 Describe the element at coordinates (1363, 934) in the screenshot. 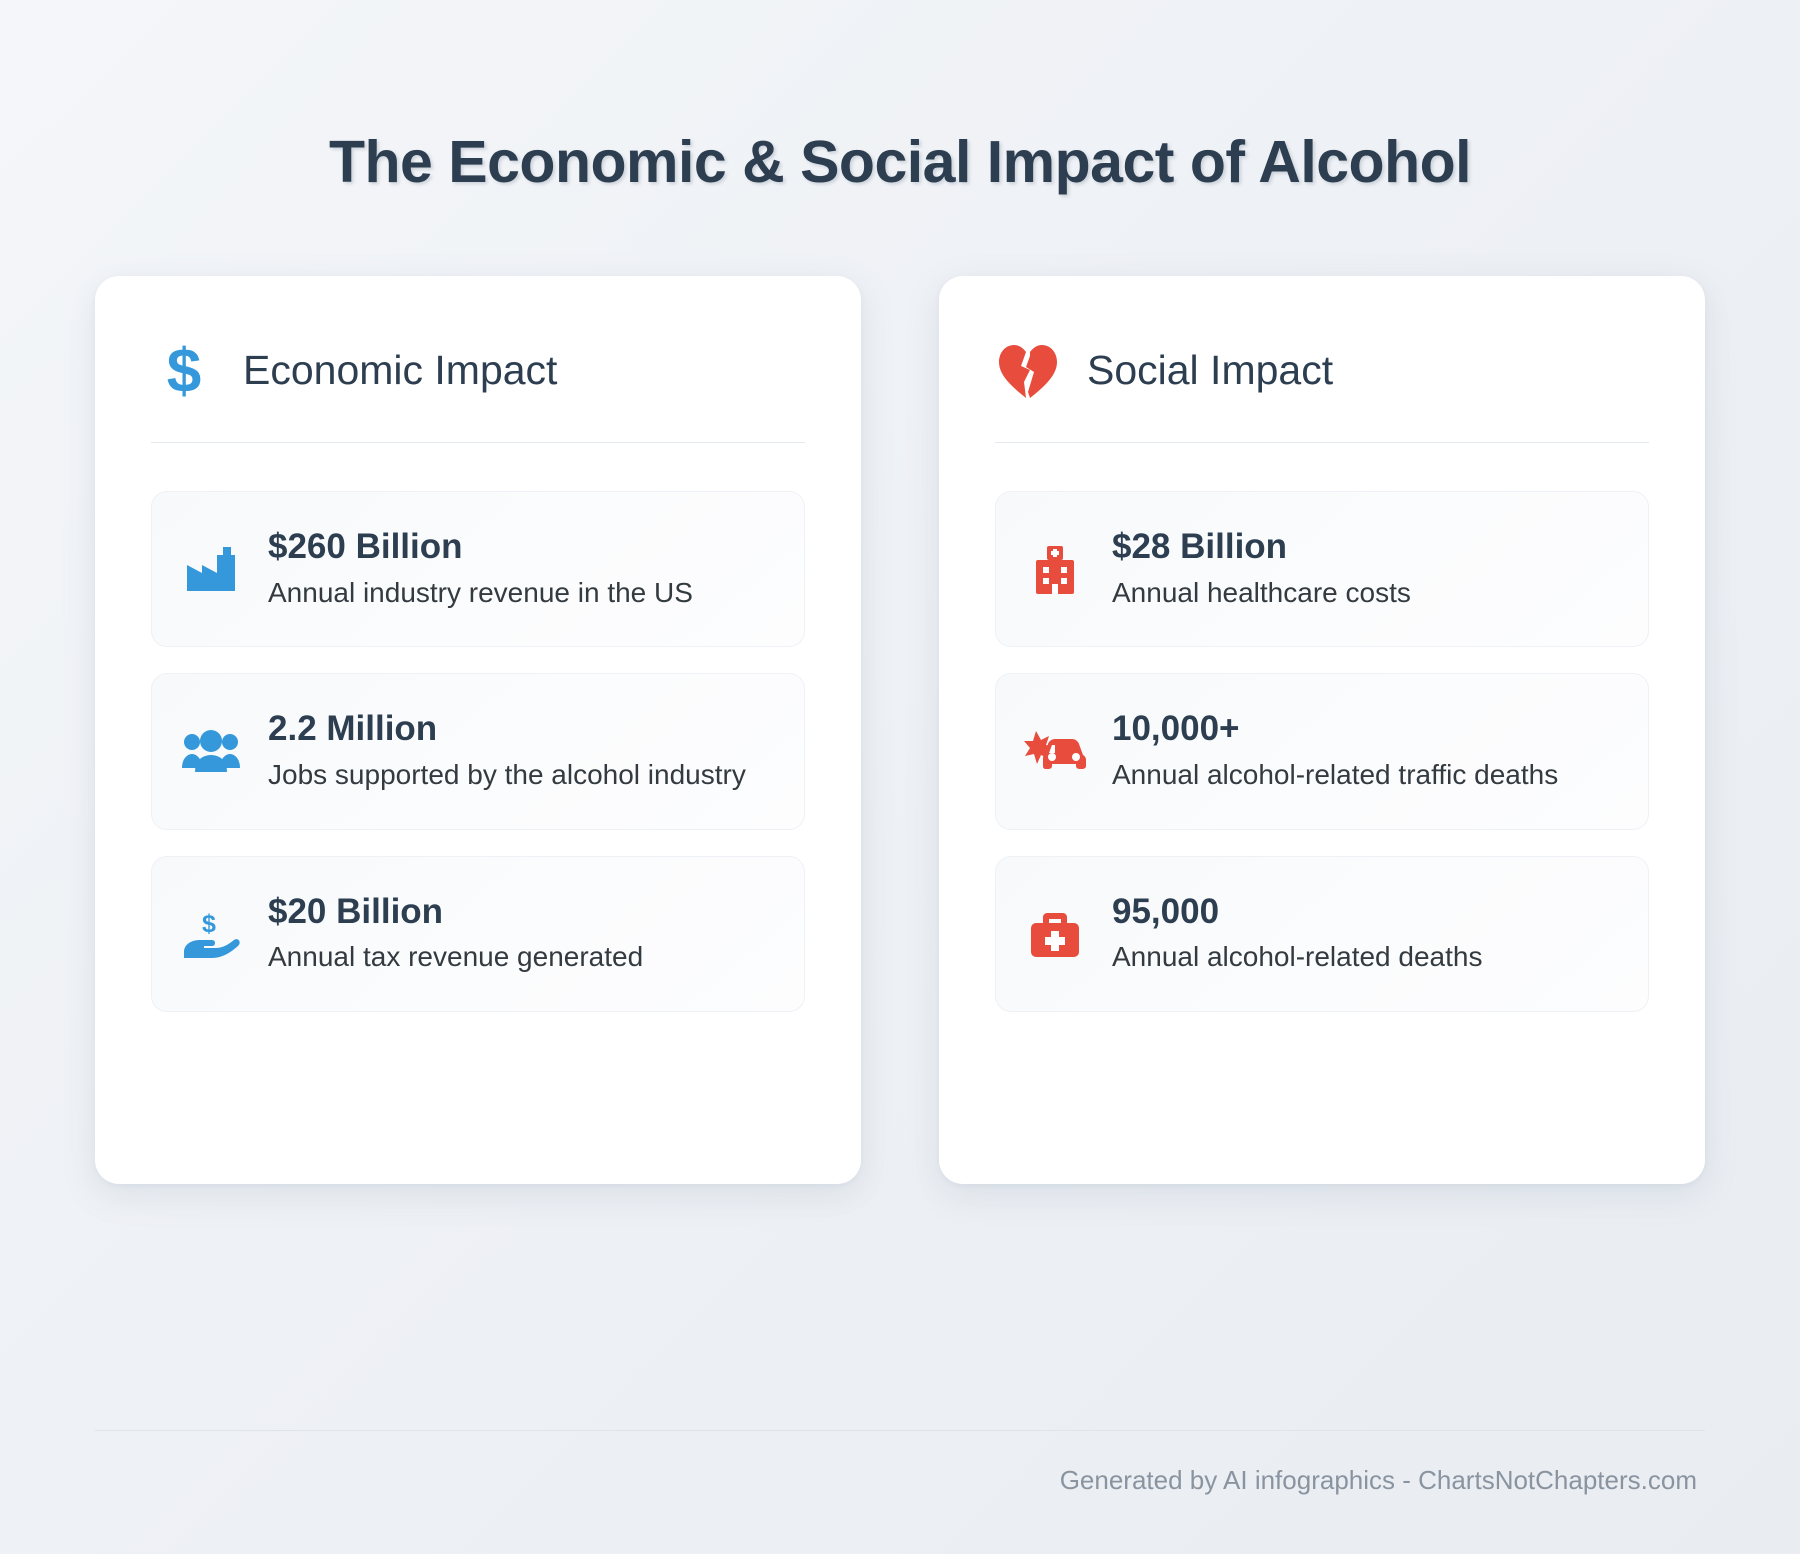

I see `stat-body: 95,000 Annual alcohol-related deaths` at that location.